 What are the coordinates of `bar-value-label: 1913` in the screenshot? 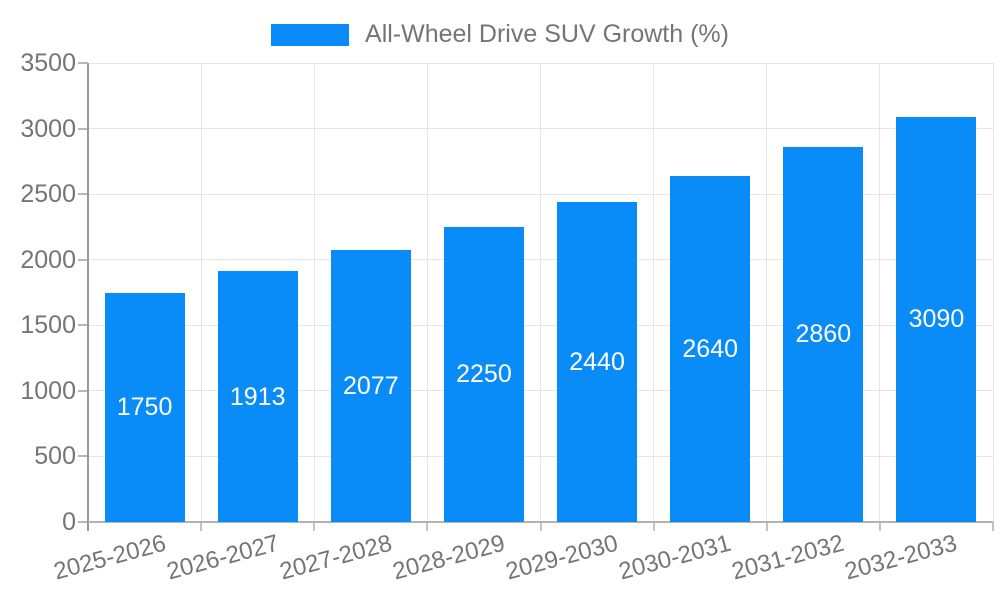 It's located at (257, 396).